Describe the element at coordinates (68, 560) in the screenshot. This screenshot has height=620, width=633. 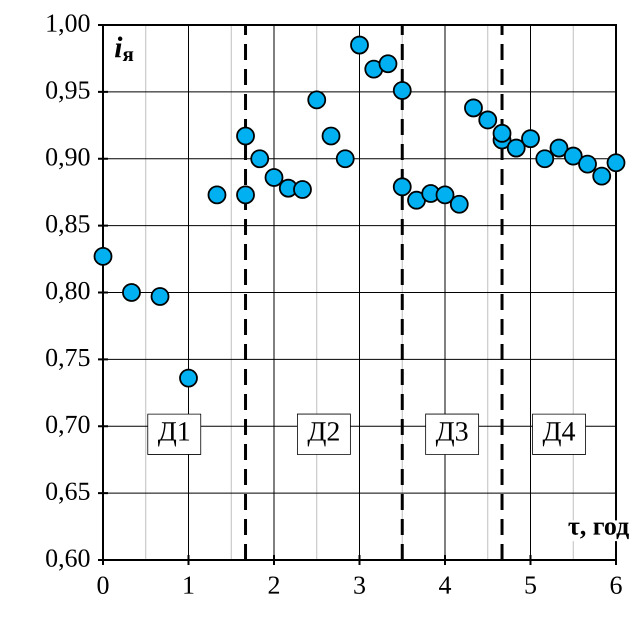
I see `y-tick-label: 0,60` at that location.